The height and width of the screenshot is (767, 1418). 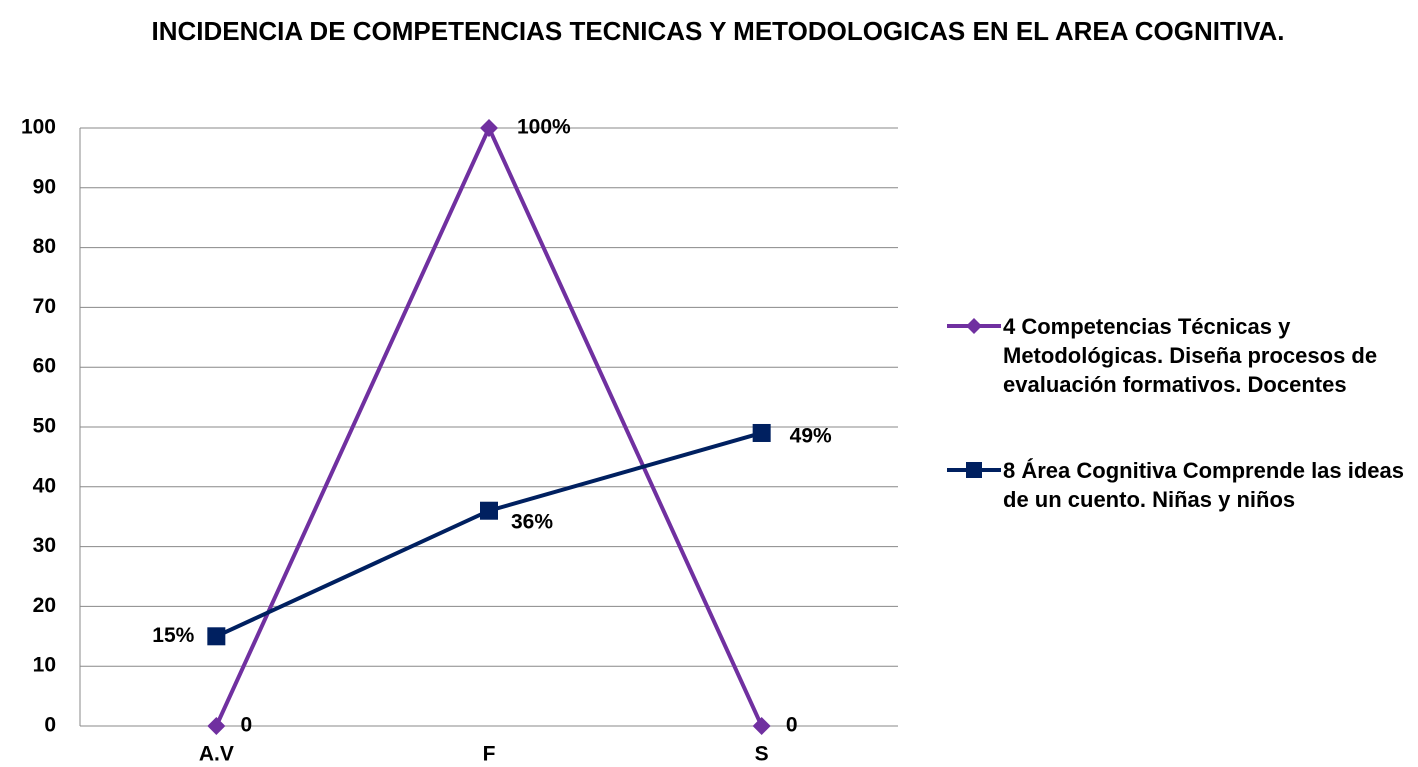 I want to click on y-tick-label: 50, so click(x=44, y=426).